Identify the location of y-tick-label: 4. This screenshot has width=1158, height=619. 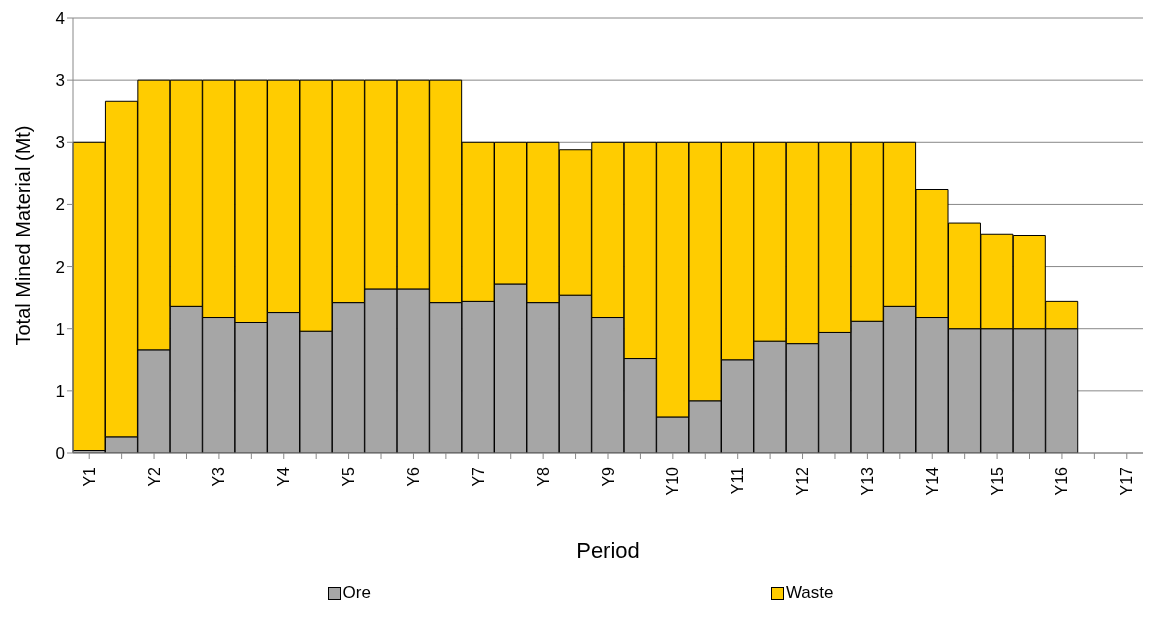
(60, 19).